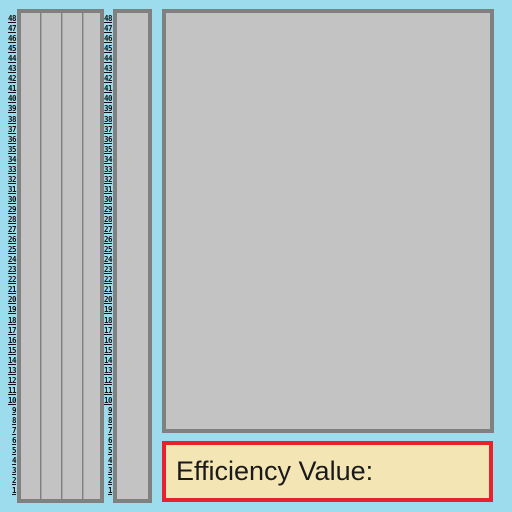  Describe the element at coordinates (12, 360) in the screenshot. I see `row-number-label: 14` at that location.